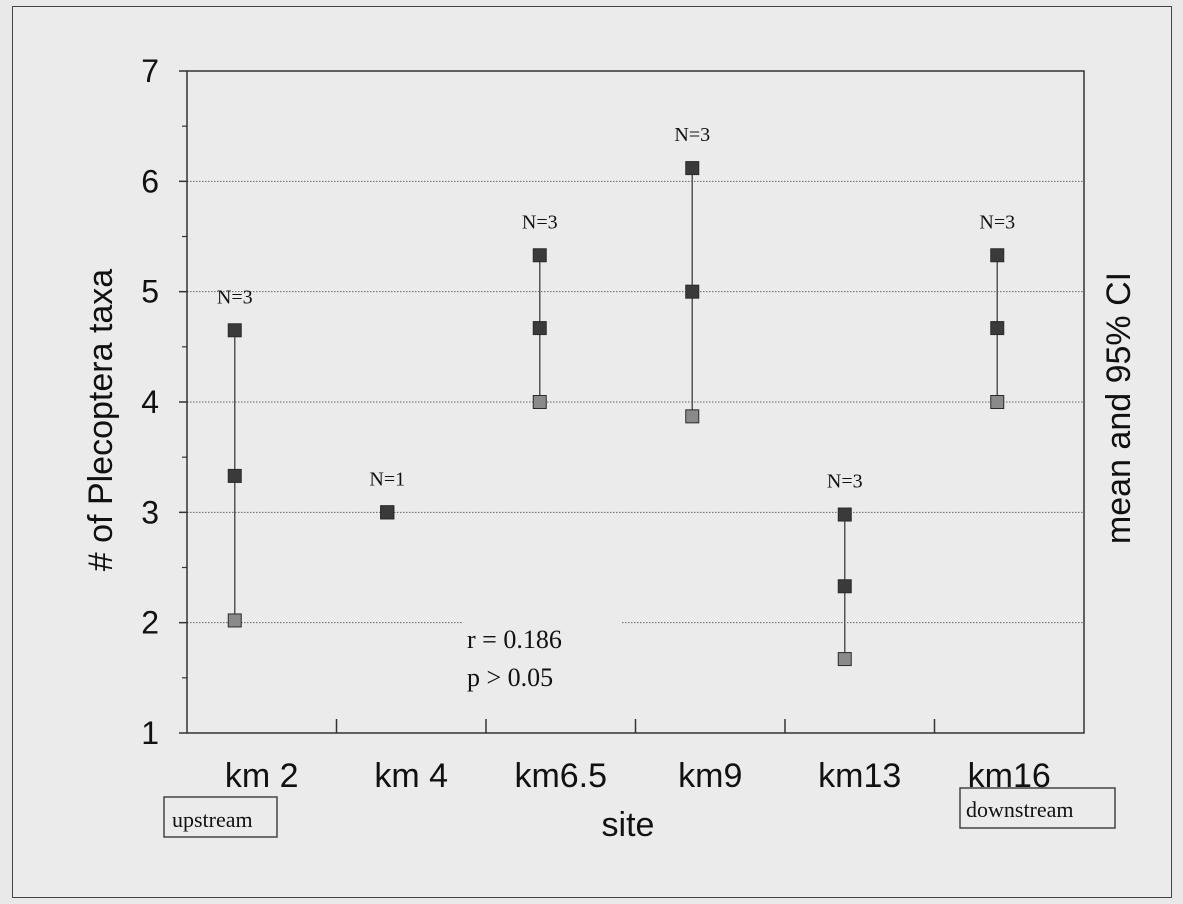 This screenshot has width=1183, height=904. I want to click on annotation-p: p > 0.05, so click(510, 677).